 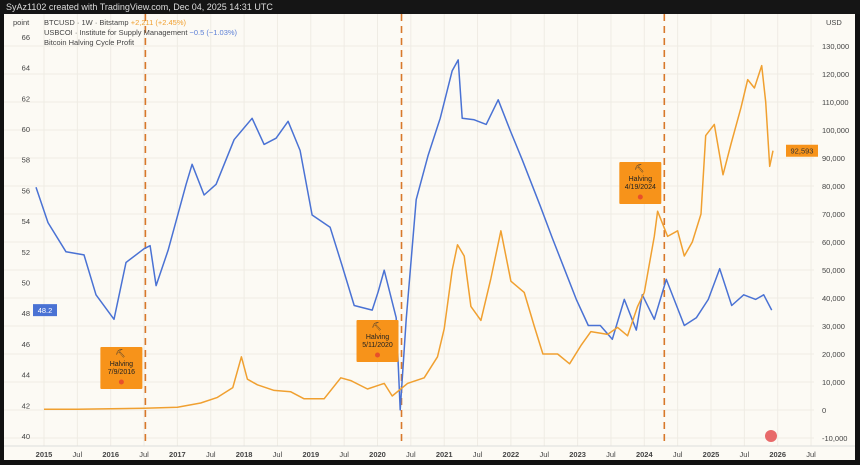 What do you see at coordinates (310, 454) in the screenshot?
I see `x-tick-label: 2019` at bounding box center [310, 454].